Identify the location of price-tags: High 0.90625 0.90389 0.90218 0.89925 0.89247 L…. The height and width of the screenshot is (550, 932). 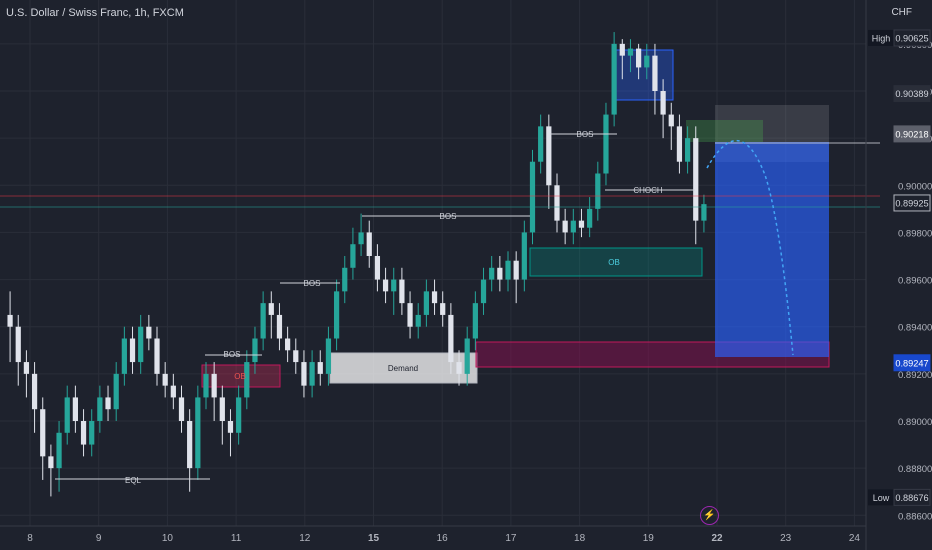
(899, 267).